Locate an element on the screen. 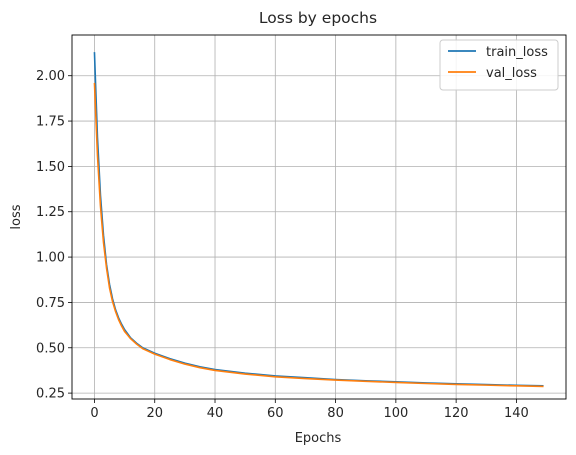  x-axis-label: Epochs is located at coordinates (318, 438).